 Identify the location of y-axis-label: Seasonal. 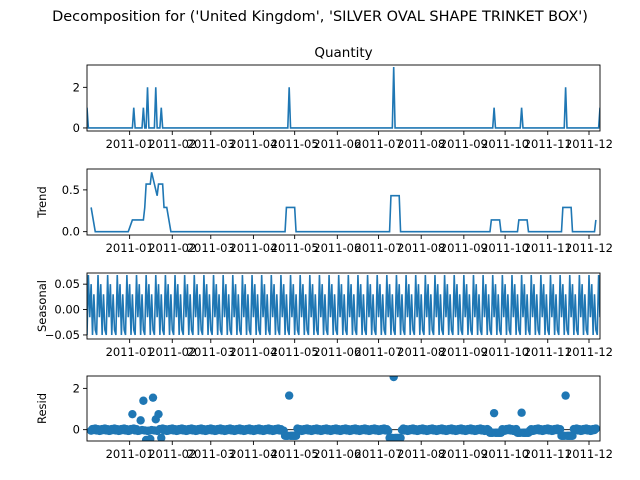
(42, 306).